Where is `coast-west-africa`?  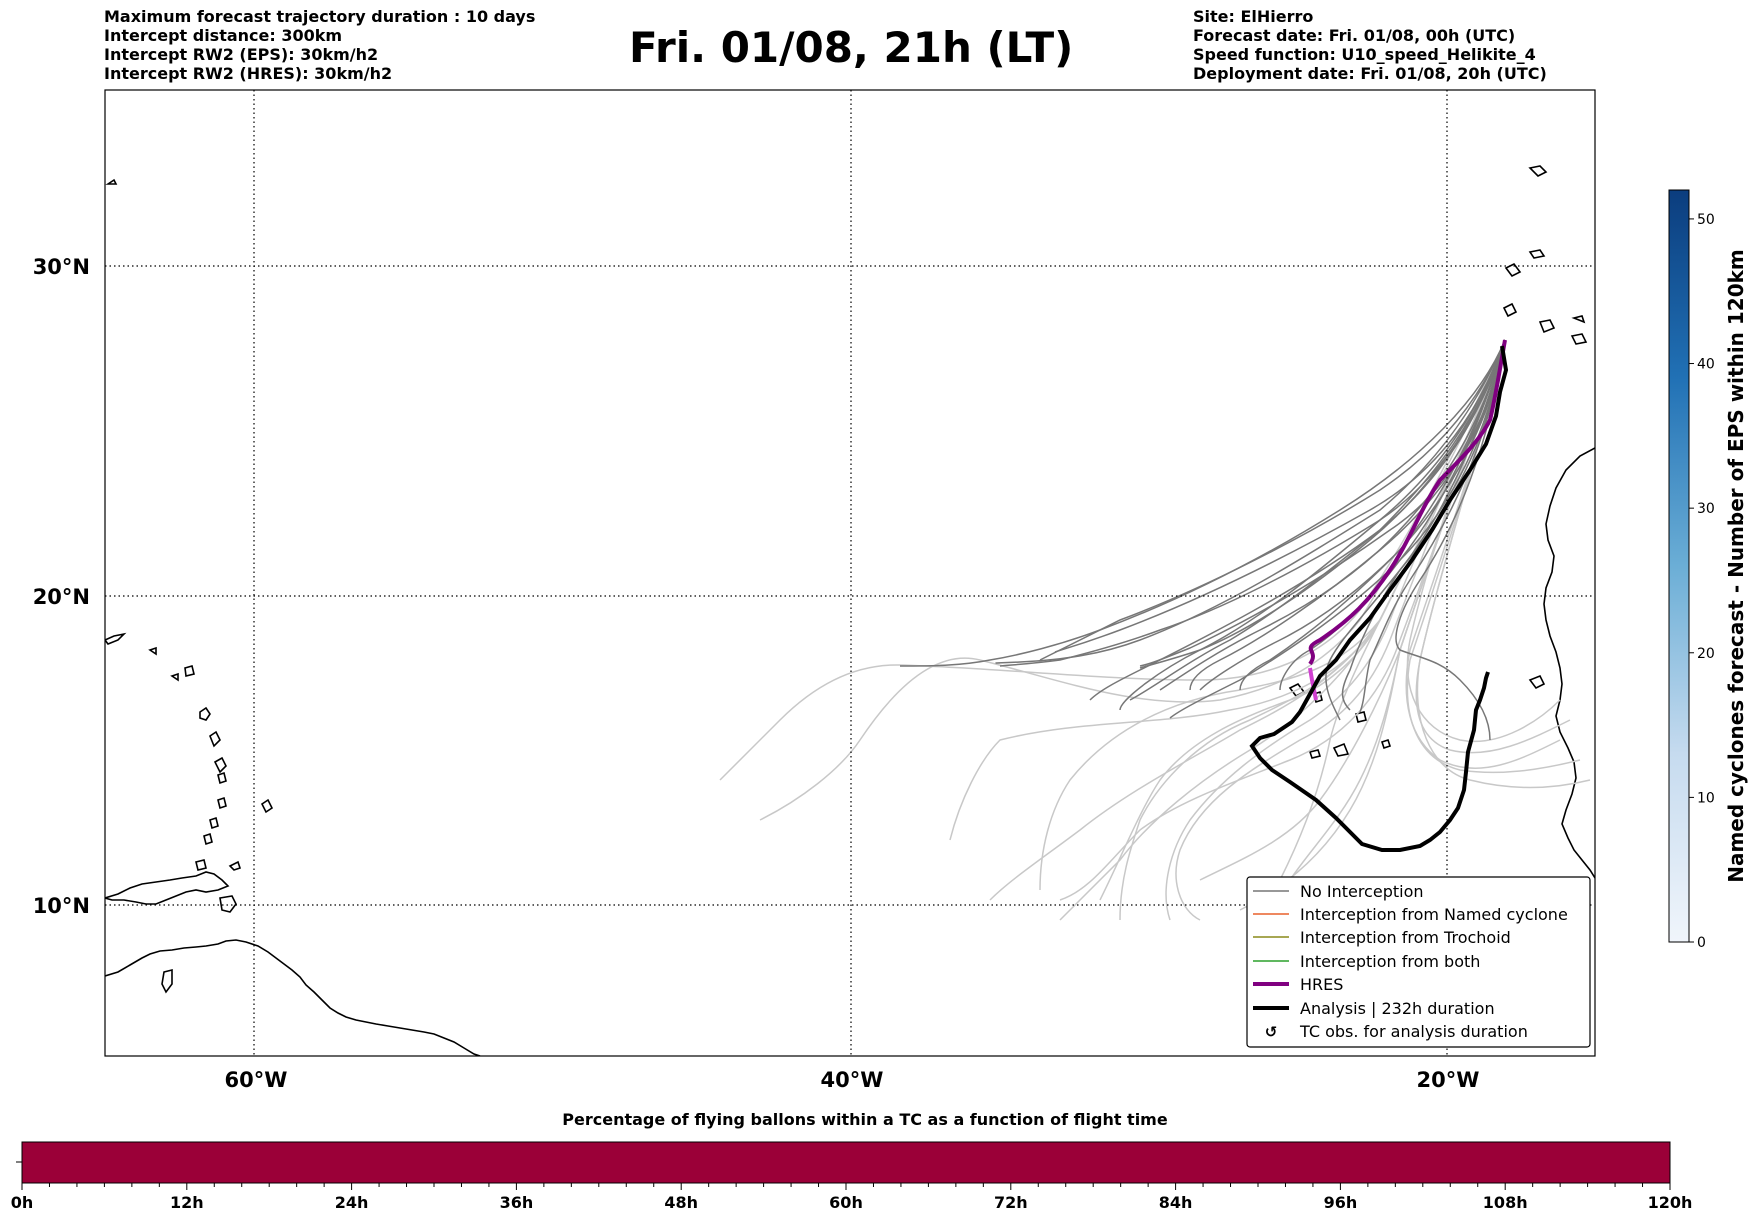
coast-west-africa is located at coordinates (1569, 663).